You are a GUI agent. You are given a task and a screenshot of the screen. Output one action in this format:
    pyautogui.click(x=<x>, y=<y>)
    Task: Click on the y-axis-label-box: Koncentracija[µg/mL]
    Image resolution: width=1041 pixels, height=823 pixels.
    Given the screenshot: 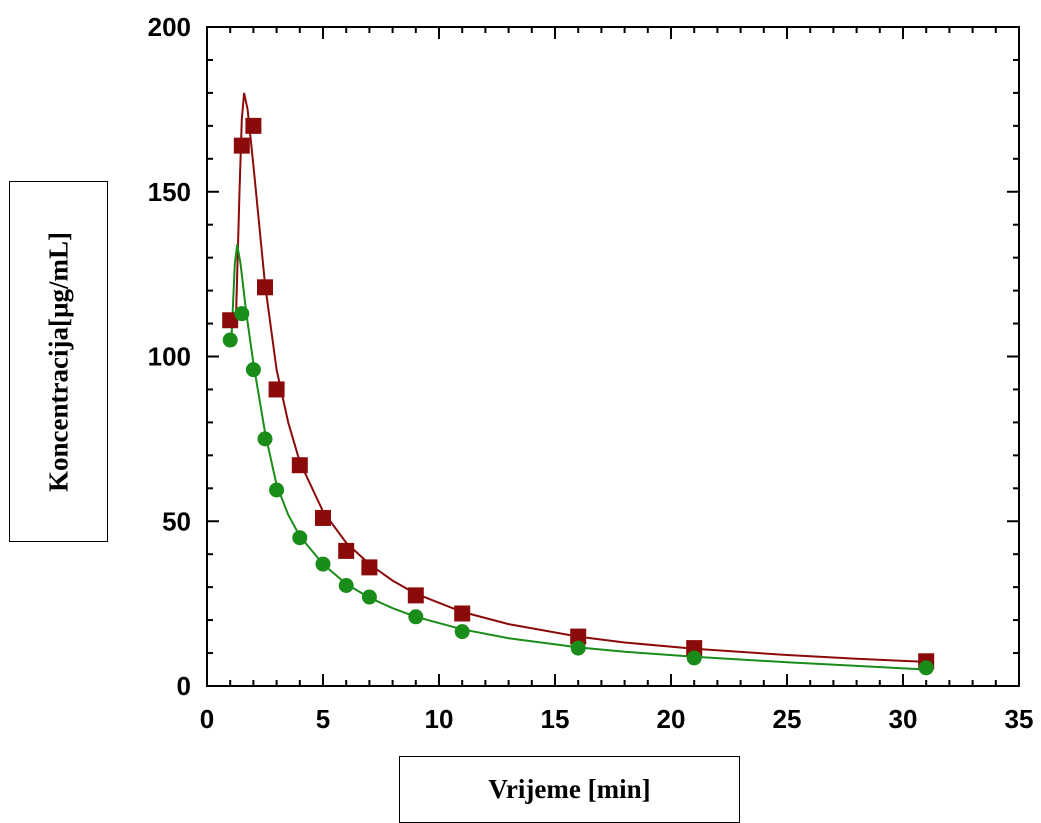 What is the action you would take?
    pyautogui.click(x=58, y=361)
    